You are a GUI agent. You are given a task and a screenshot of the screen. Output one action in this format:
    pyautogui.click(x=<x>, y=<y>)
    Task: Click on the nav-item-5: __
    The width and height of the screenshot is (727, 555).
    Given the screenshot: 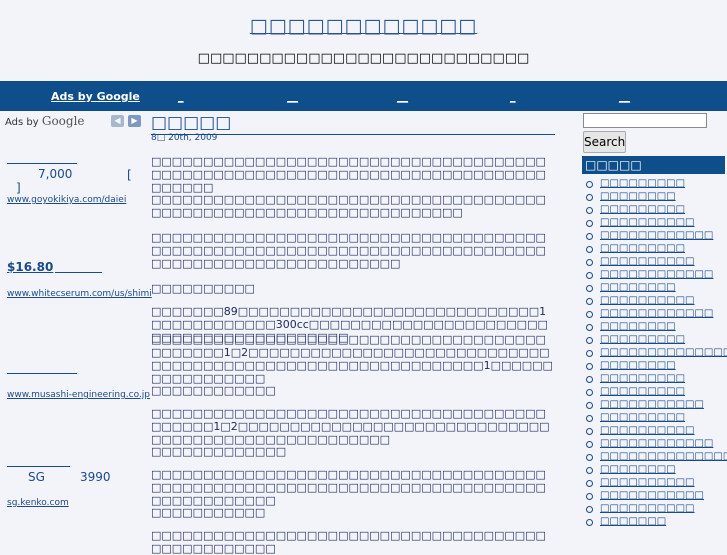 What is the action you would take?
    pyautogui.click(x=624, y=96)
    